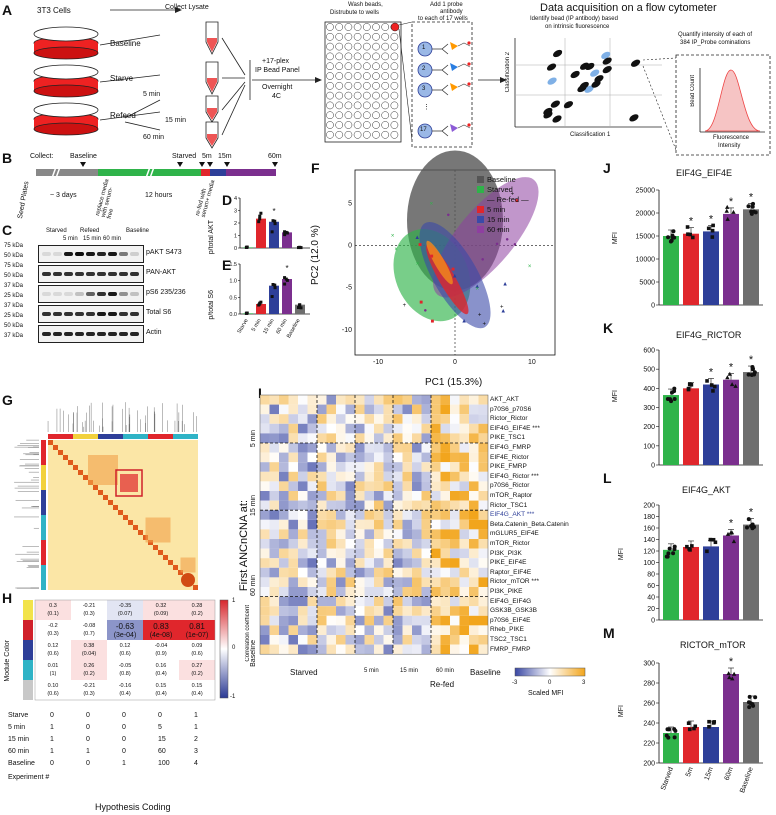 This screenshot has height=815, width=776. Describe the element at coordinates (91, 254) in the screenshot. I see `blot-strip` at that location.